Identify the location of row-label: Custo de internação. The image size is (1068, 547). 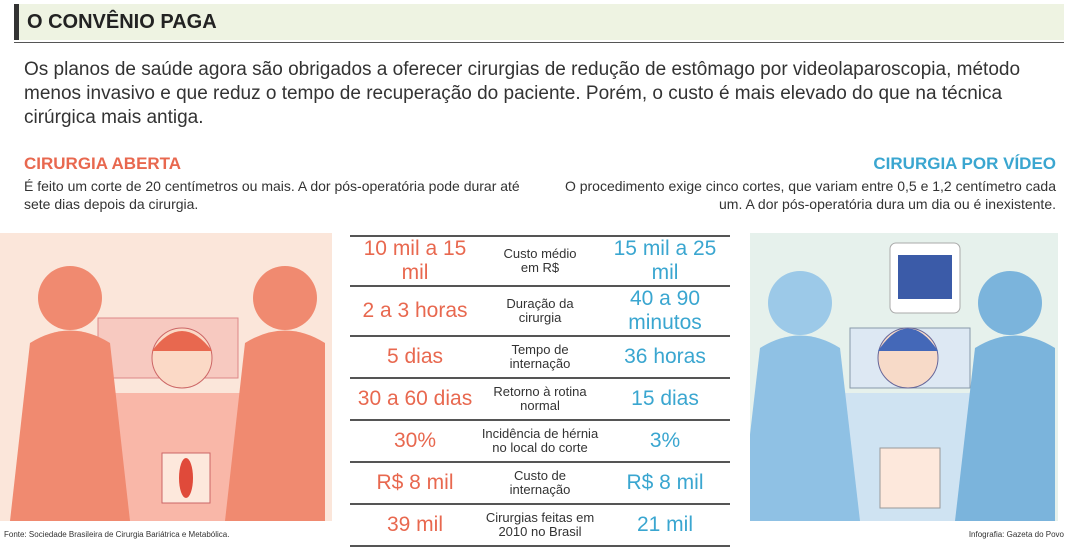
(540, 483).